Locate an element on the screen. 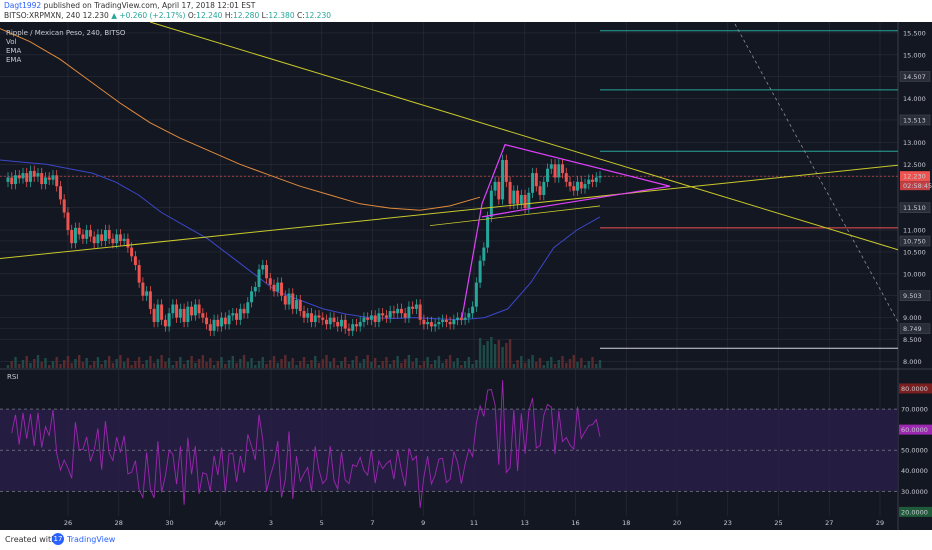 Image resolution: width=932 pixels, height=550 pixels. rsi-tick-label: 40.0000 is located at coordinates (914, 471).